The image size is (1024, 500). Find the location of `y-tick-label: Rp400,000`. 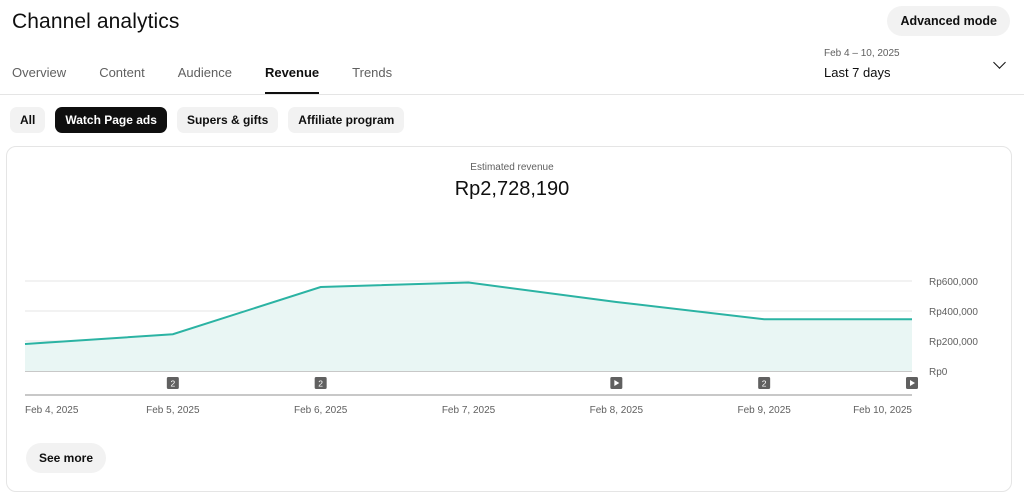

y-tick-label: Rp400,000 is located at coordinates (953, 312).